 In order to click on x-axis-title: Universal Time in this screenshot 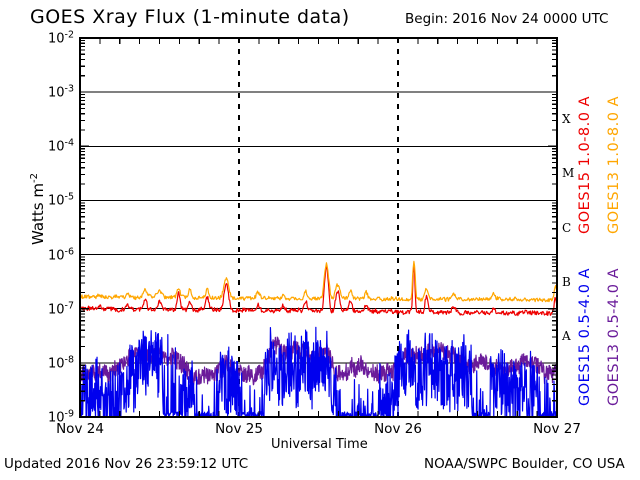, I will do `click(319, 444)`.